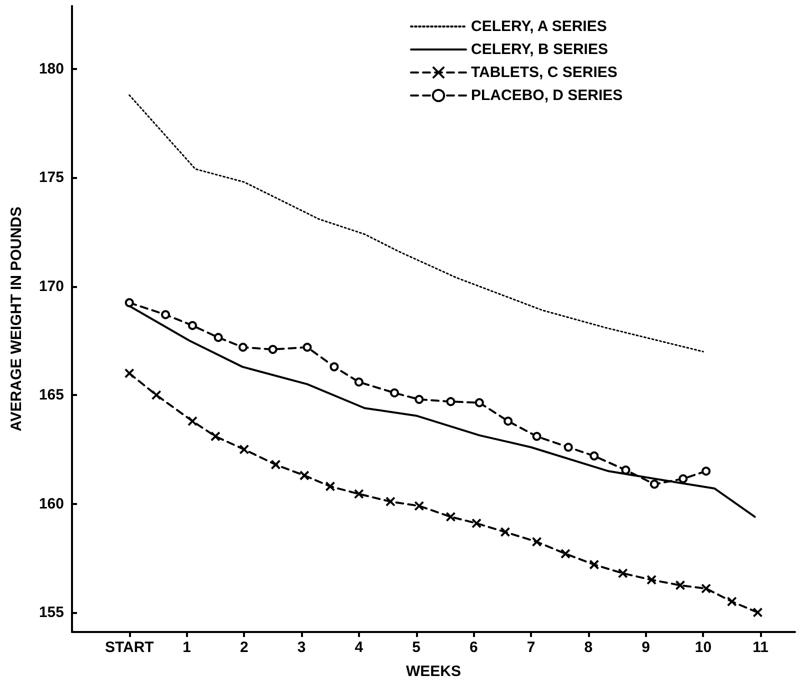 The image size is (801, 687). Describe the element at coordinates (544, 72) in the screenshot. I see `legend-label: TABLETS, C SERIES` at that location.